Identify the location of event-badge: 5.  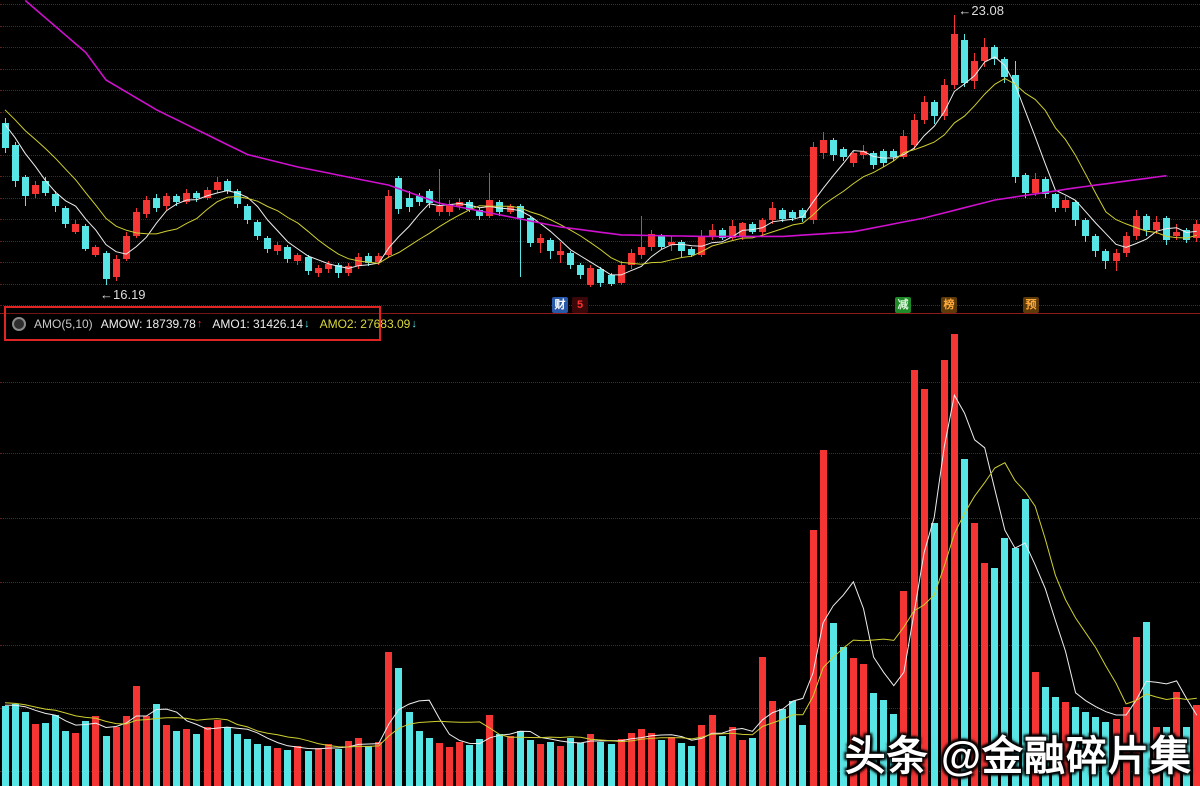
(580, 305).